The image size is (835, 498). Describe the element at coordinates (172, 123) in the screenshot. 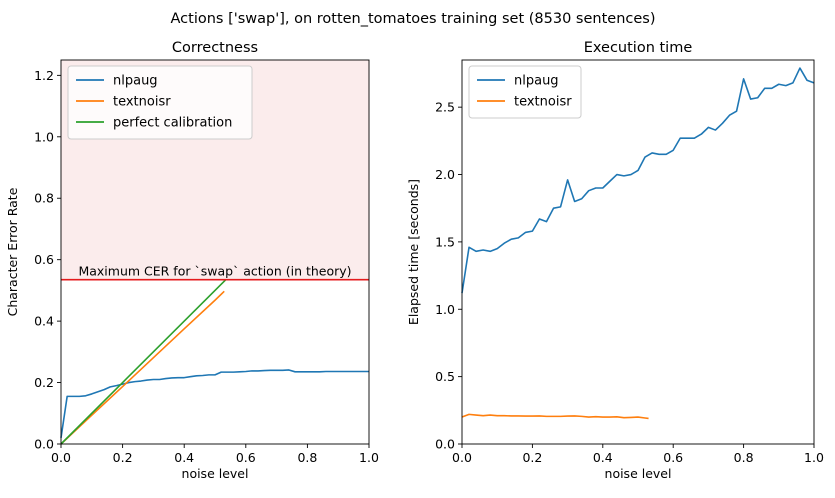

I see `legend-label: perfect calibration` at that location.